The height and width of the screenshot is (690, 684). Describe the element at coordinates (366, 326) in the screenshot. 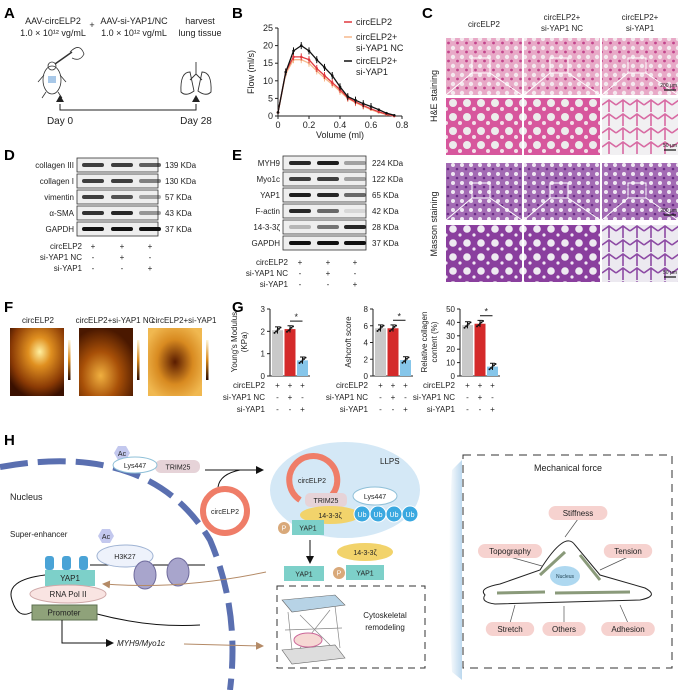

I see `y-tick-label: 6` at that location.